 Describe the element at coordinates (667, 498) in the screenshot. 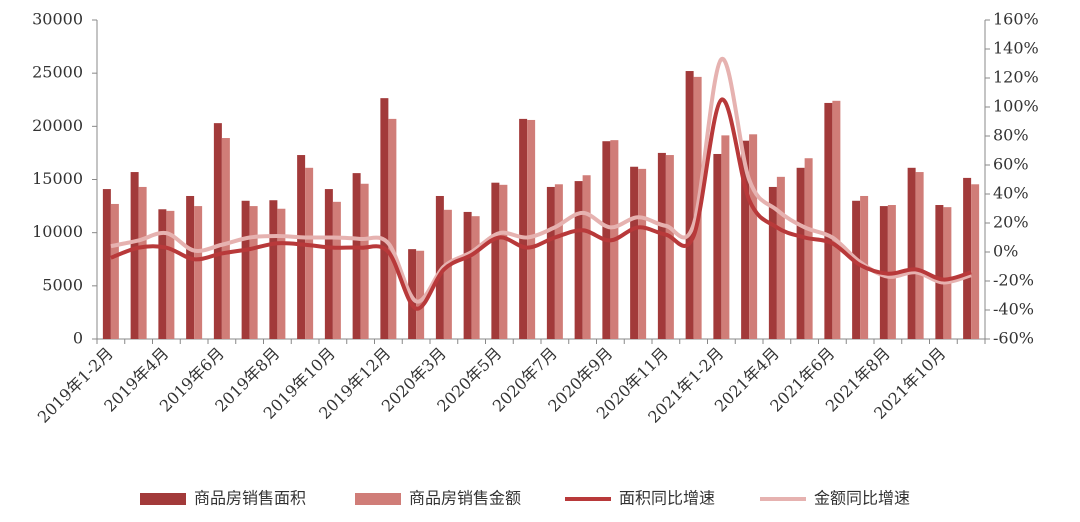

I see `legend-label: 面积同比增速` at that location.